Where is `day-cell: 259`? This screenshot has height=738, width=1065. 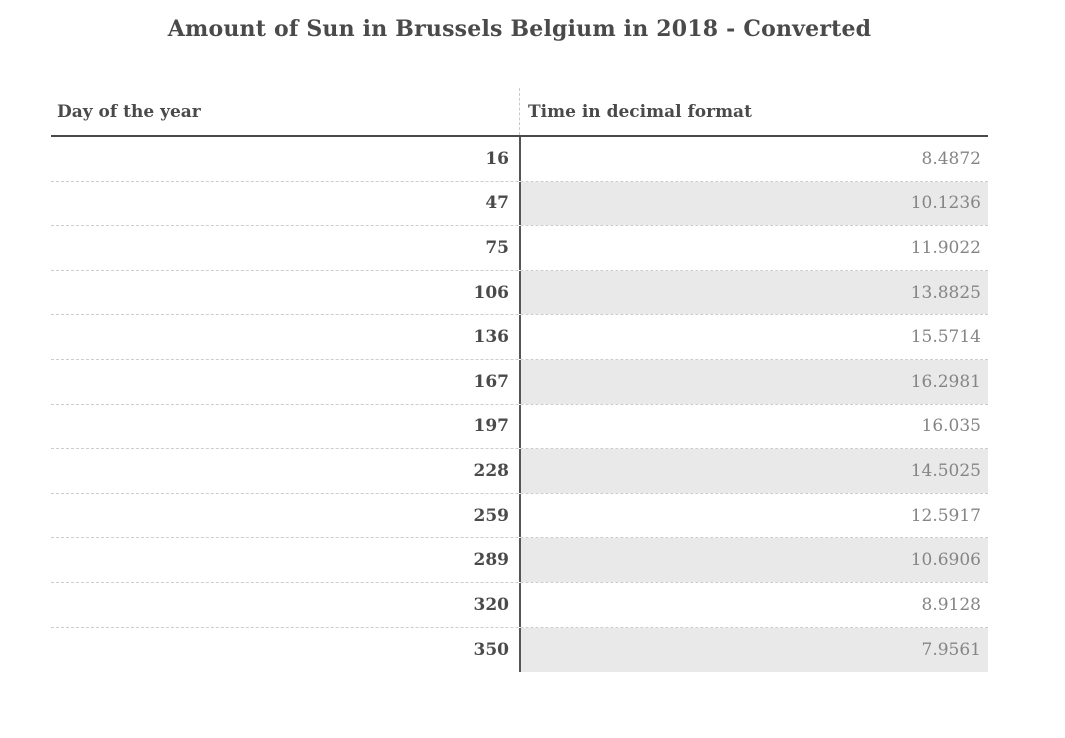 day-cell: 259 is located at coordinates (491, 515).